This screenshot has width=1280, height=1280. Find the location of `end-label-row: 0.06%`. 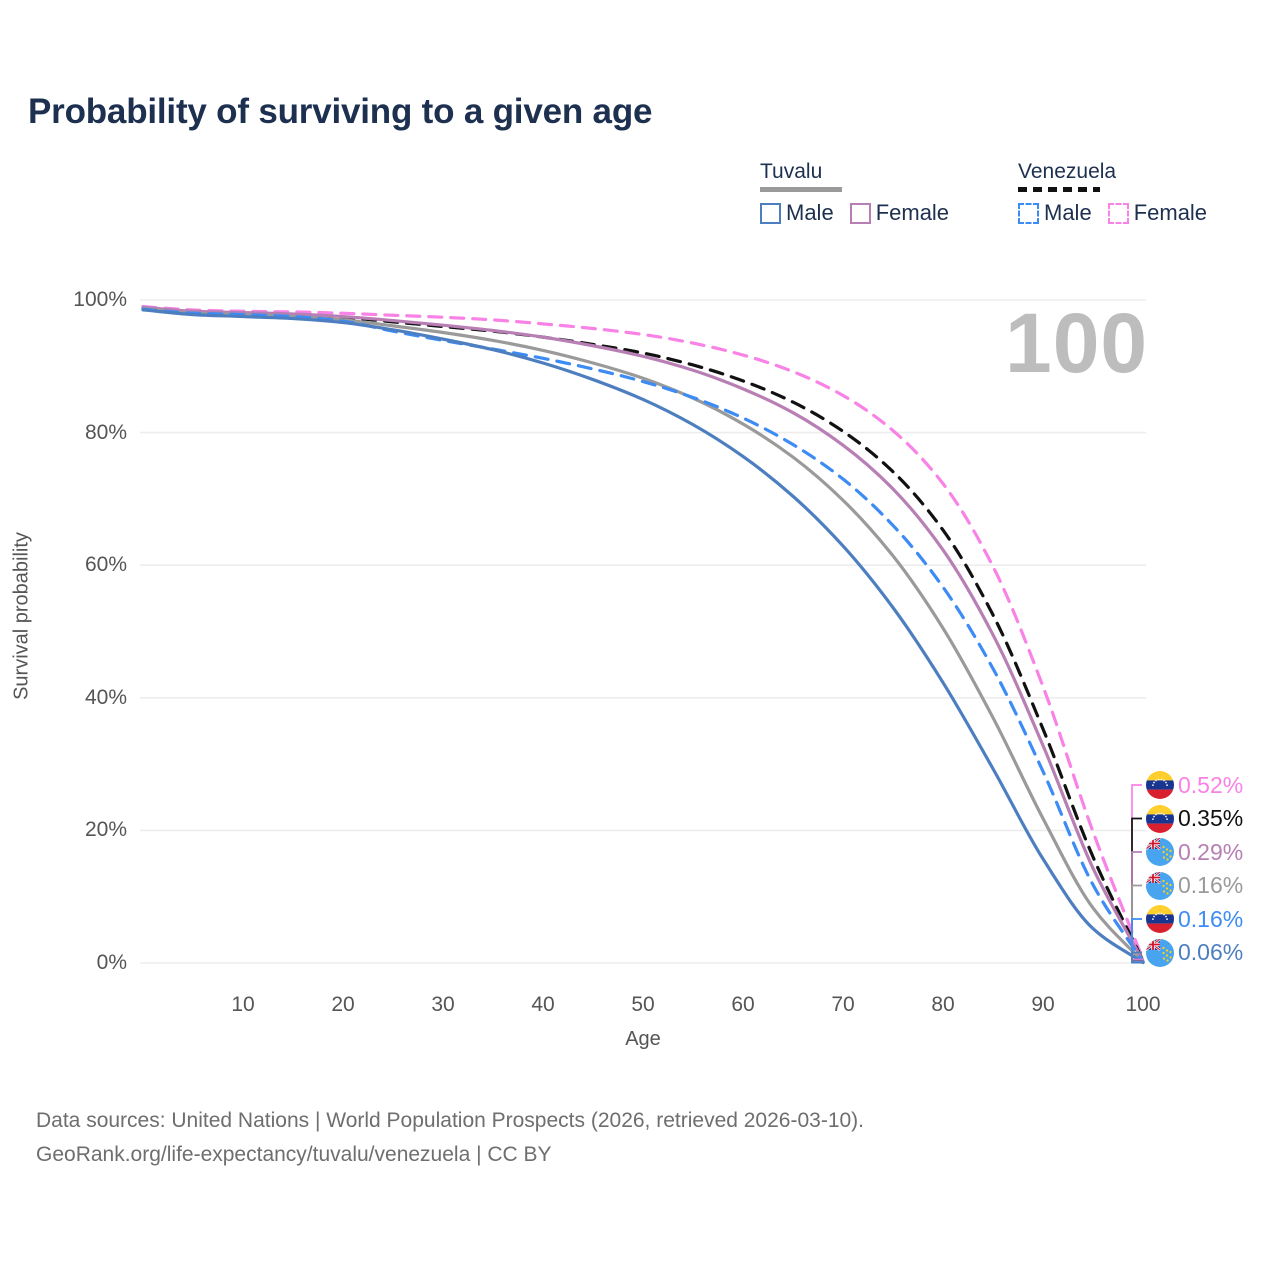

end-label-row: 0.06% is located at coordinates (1194, 953).